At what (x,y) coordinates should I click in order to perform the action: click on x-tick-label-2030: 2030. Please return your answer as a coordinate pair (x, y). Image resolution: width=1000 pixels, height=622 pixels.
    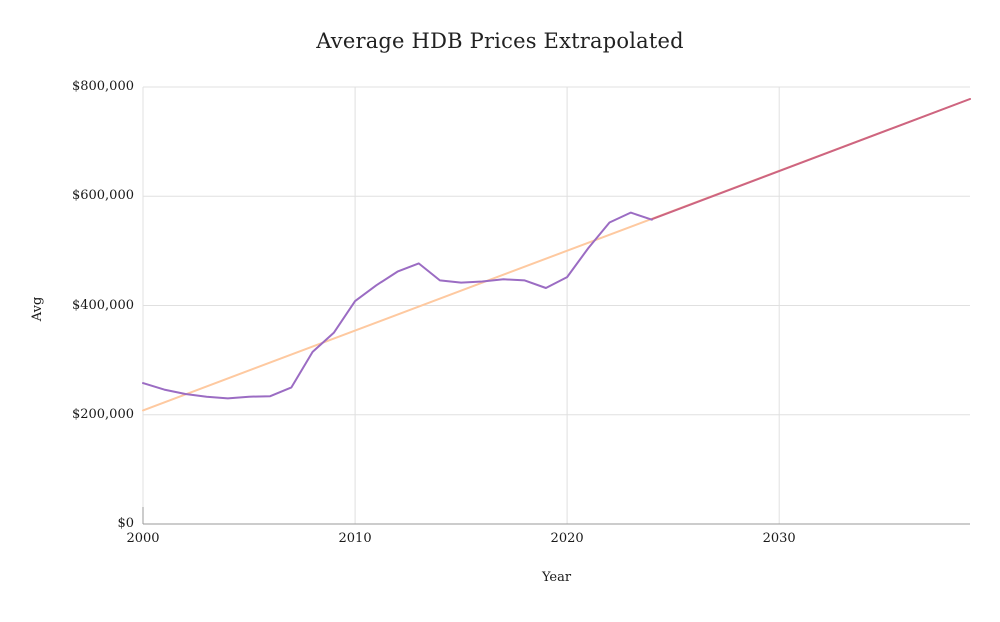
    Looking at the image, I should click on (779, 538).